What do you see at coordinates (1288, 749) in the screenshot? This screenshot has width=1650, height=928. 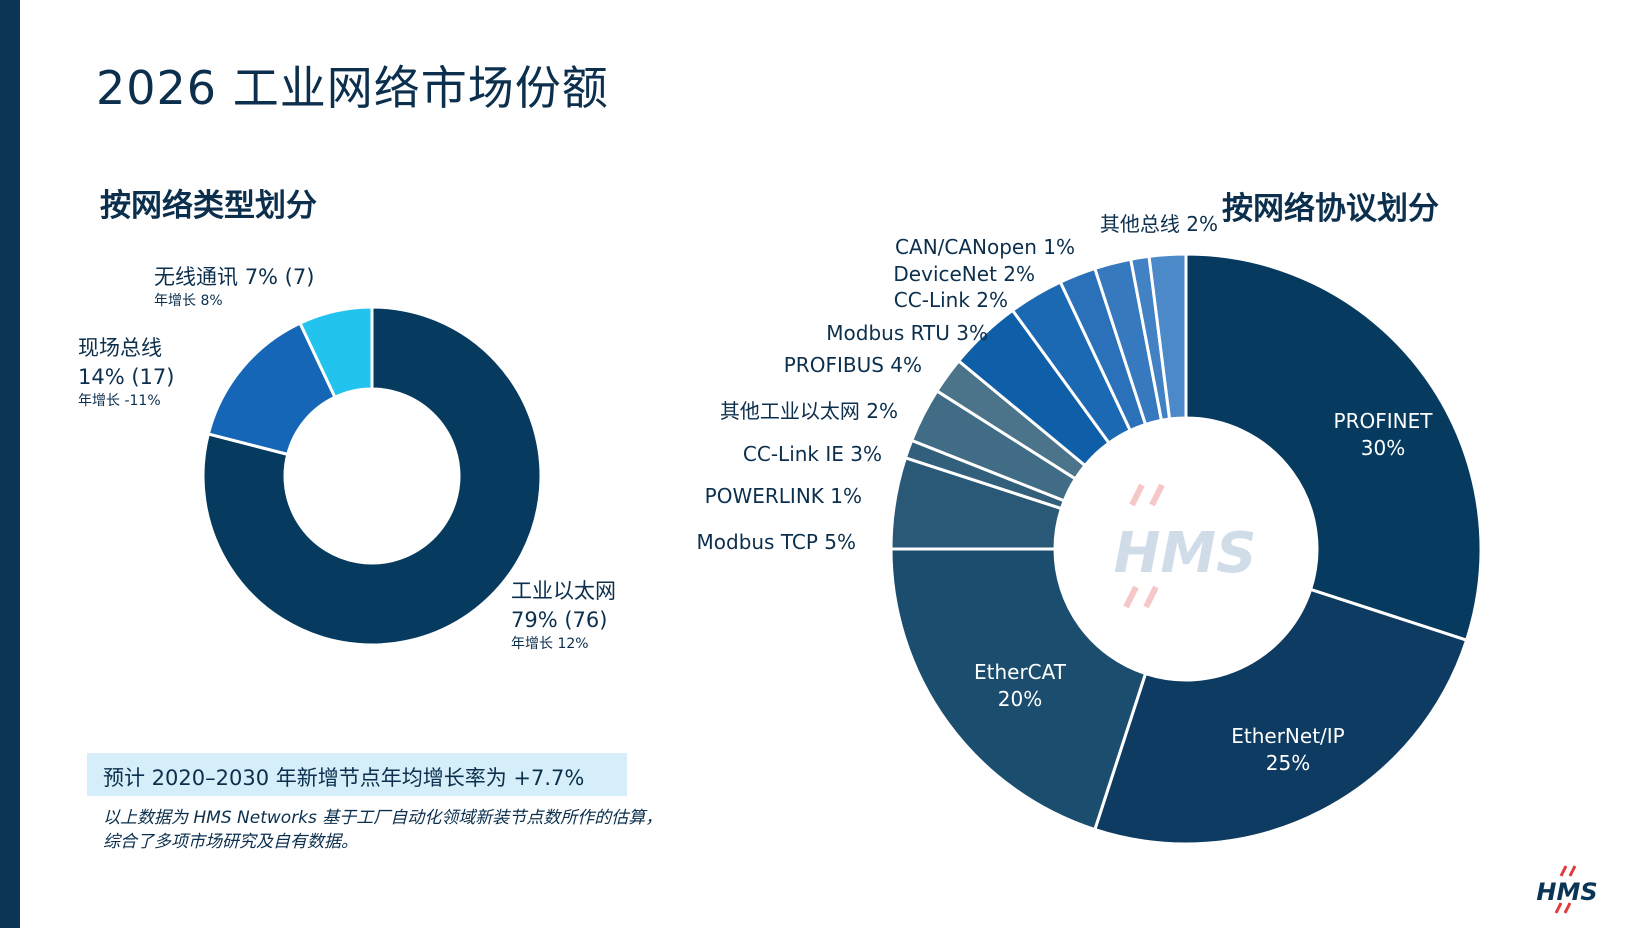 I see `label-ethernet-ip: EtherNet/IP 25%` at bounding box center [1288, 749].